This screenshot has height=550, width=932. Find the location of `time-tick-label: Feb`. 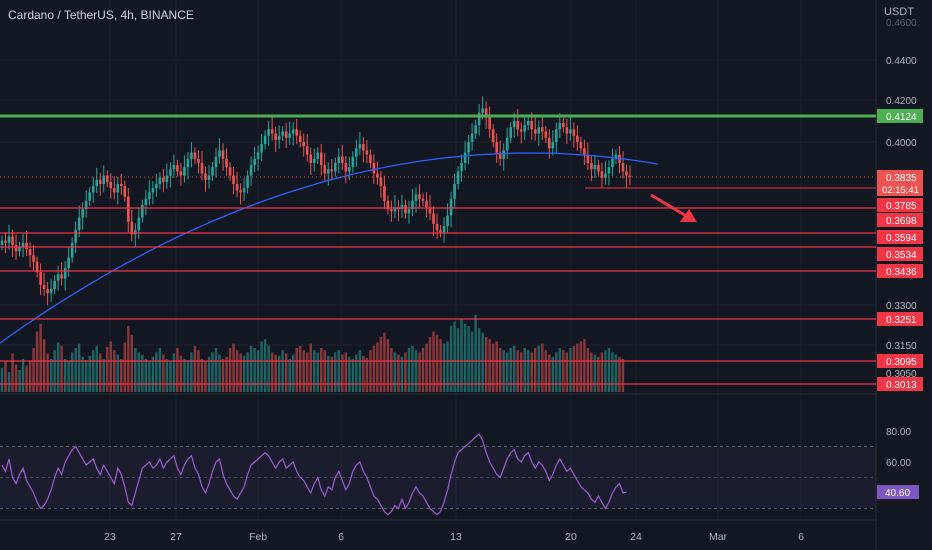

time-tick-label: Feb is located at coordinates (258, 537).